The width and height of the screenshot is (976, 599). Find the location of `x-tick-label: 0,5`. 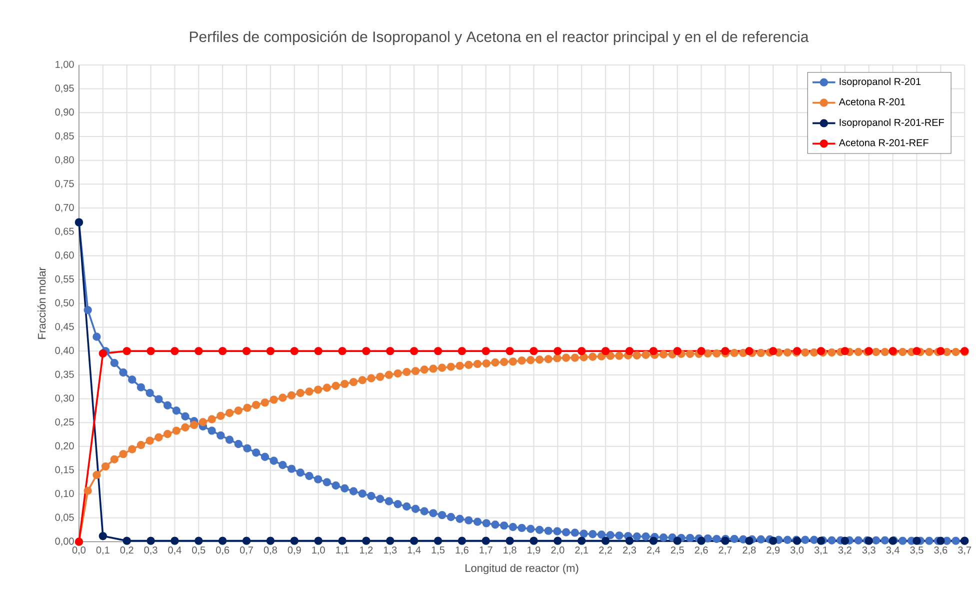

x-tick-label: 0,5 is located at coordinates (199, 550).